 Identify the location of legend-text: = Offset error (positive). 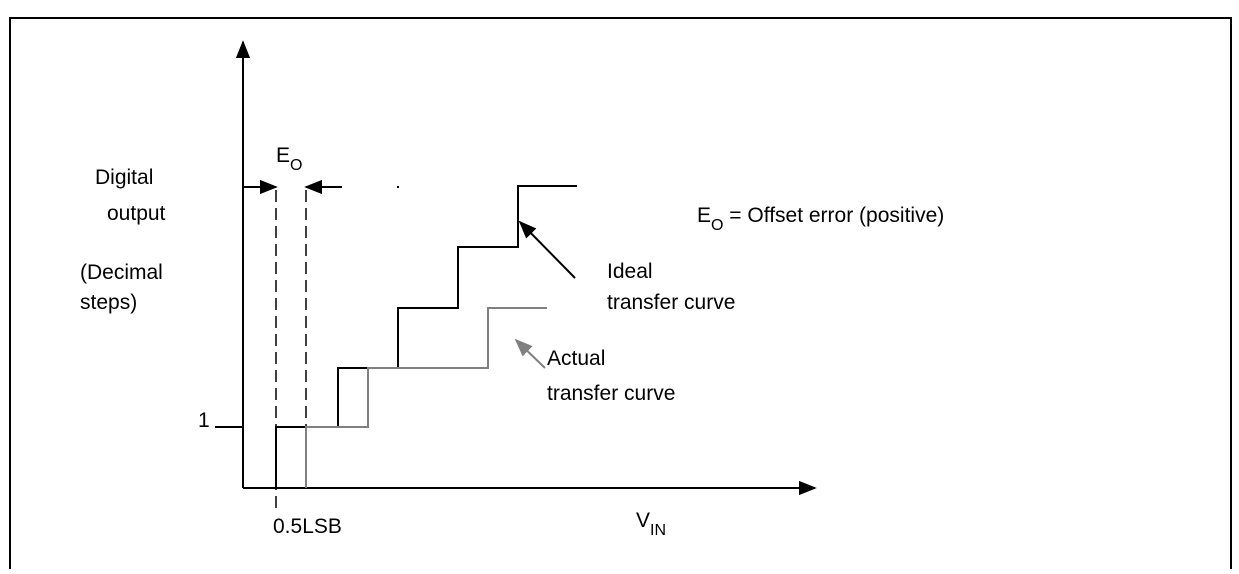
(833, 215).